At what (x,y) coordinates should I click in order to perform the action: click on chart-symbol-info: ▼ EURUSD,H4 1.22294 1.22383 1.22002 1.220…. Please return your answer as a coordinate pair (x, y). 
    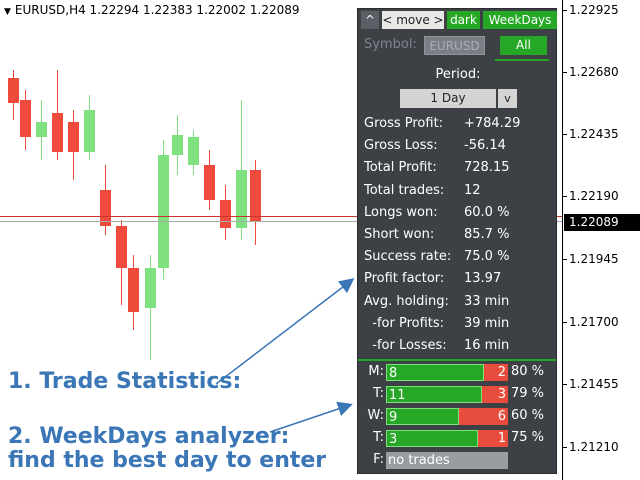
    Looking at the image, I should click on (152, 10).